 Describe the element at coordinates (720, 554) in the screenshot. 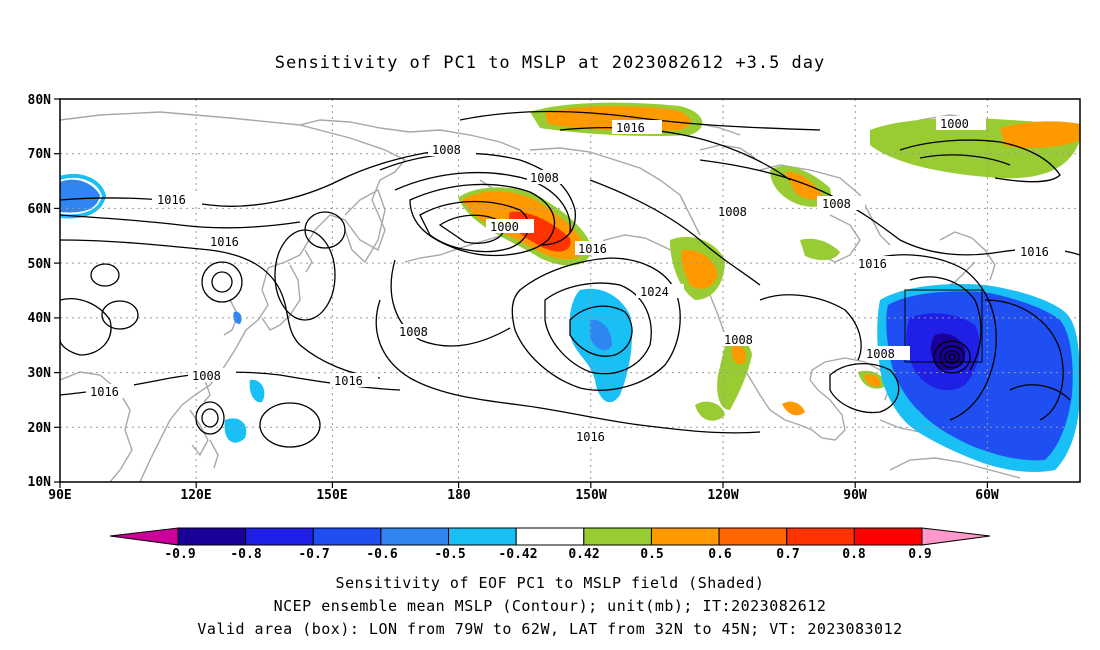

I see `colorbar-label: 0.6` at that location.